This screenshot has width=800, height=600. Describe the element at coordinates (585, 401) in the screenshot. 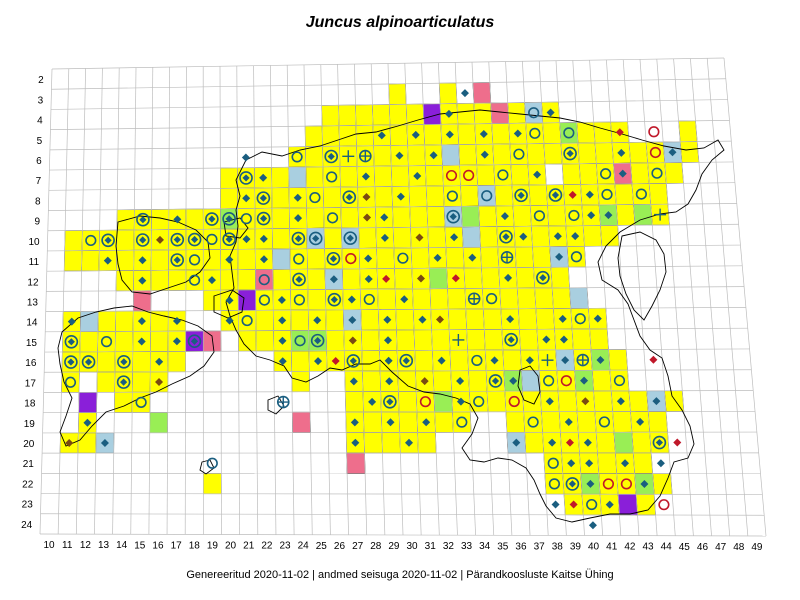

I see `marker-diamond-brown` at that location.